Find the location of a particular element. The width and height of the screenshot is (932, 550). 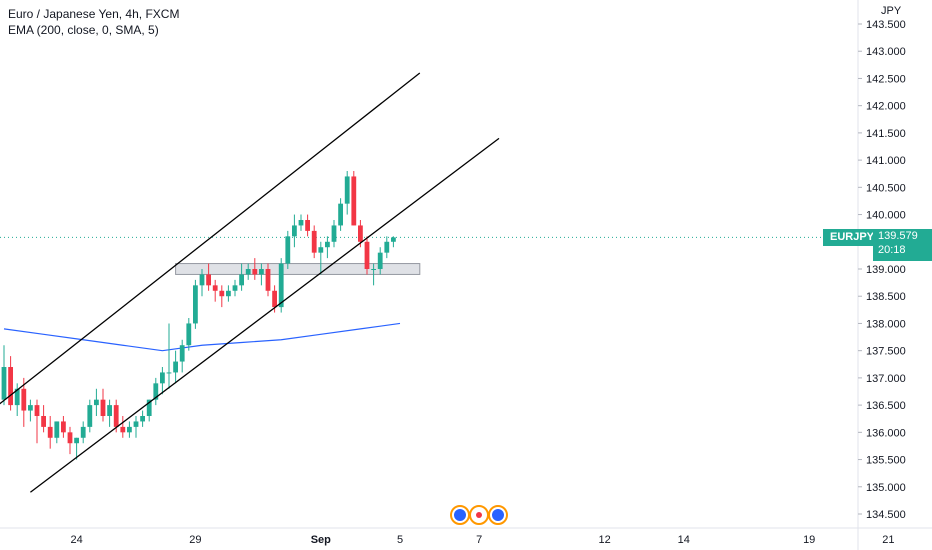

y-tick-label: 136.000 is located at coordinates (886, 433).